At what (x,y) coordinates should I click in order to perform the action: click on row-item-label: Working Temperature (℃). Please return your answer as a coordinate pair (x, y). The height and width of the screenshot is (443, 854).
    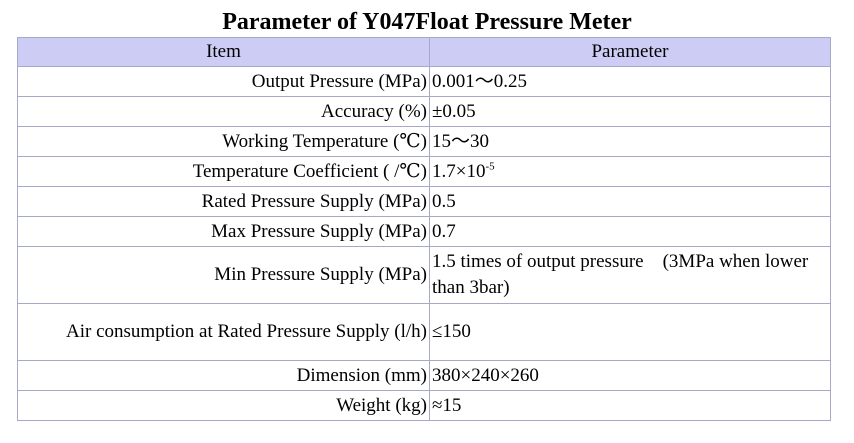
    Looking at the image, I should click on (223, 141).